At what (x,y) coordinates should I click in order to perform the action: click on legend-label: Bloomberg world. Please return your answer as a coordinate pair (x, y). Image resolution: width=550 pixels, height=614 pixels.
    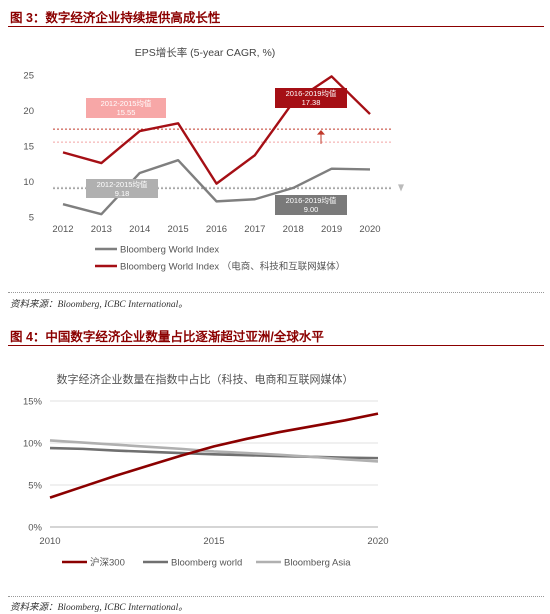
    Looking at the image, I should click on (206, 563).